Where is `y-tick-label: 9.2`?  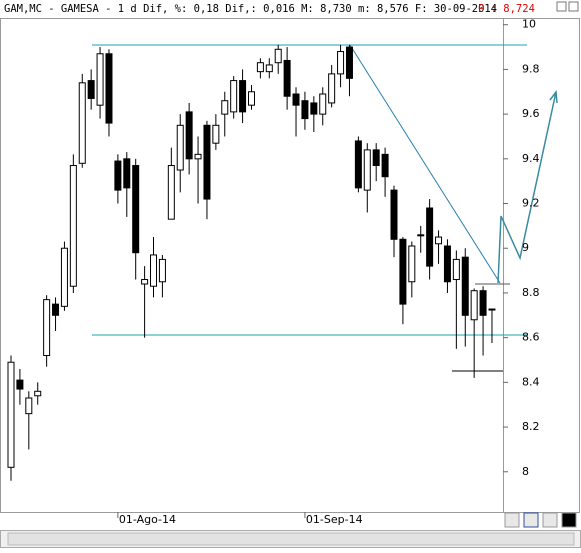
y-tick-label: 9.2 is located at coordinates (531, 203).